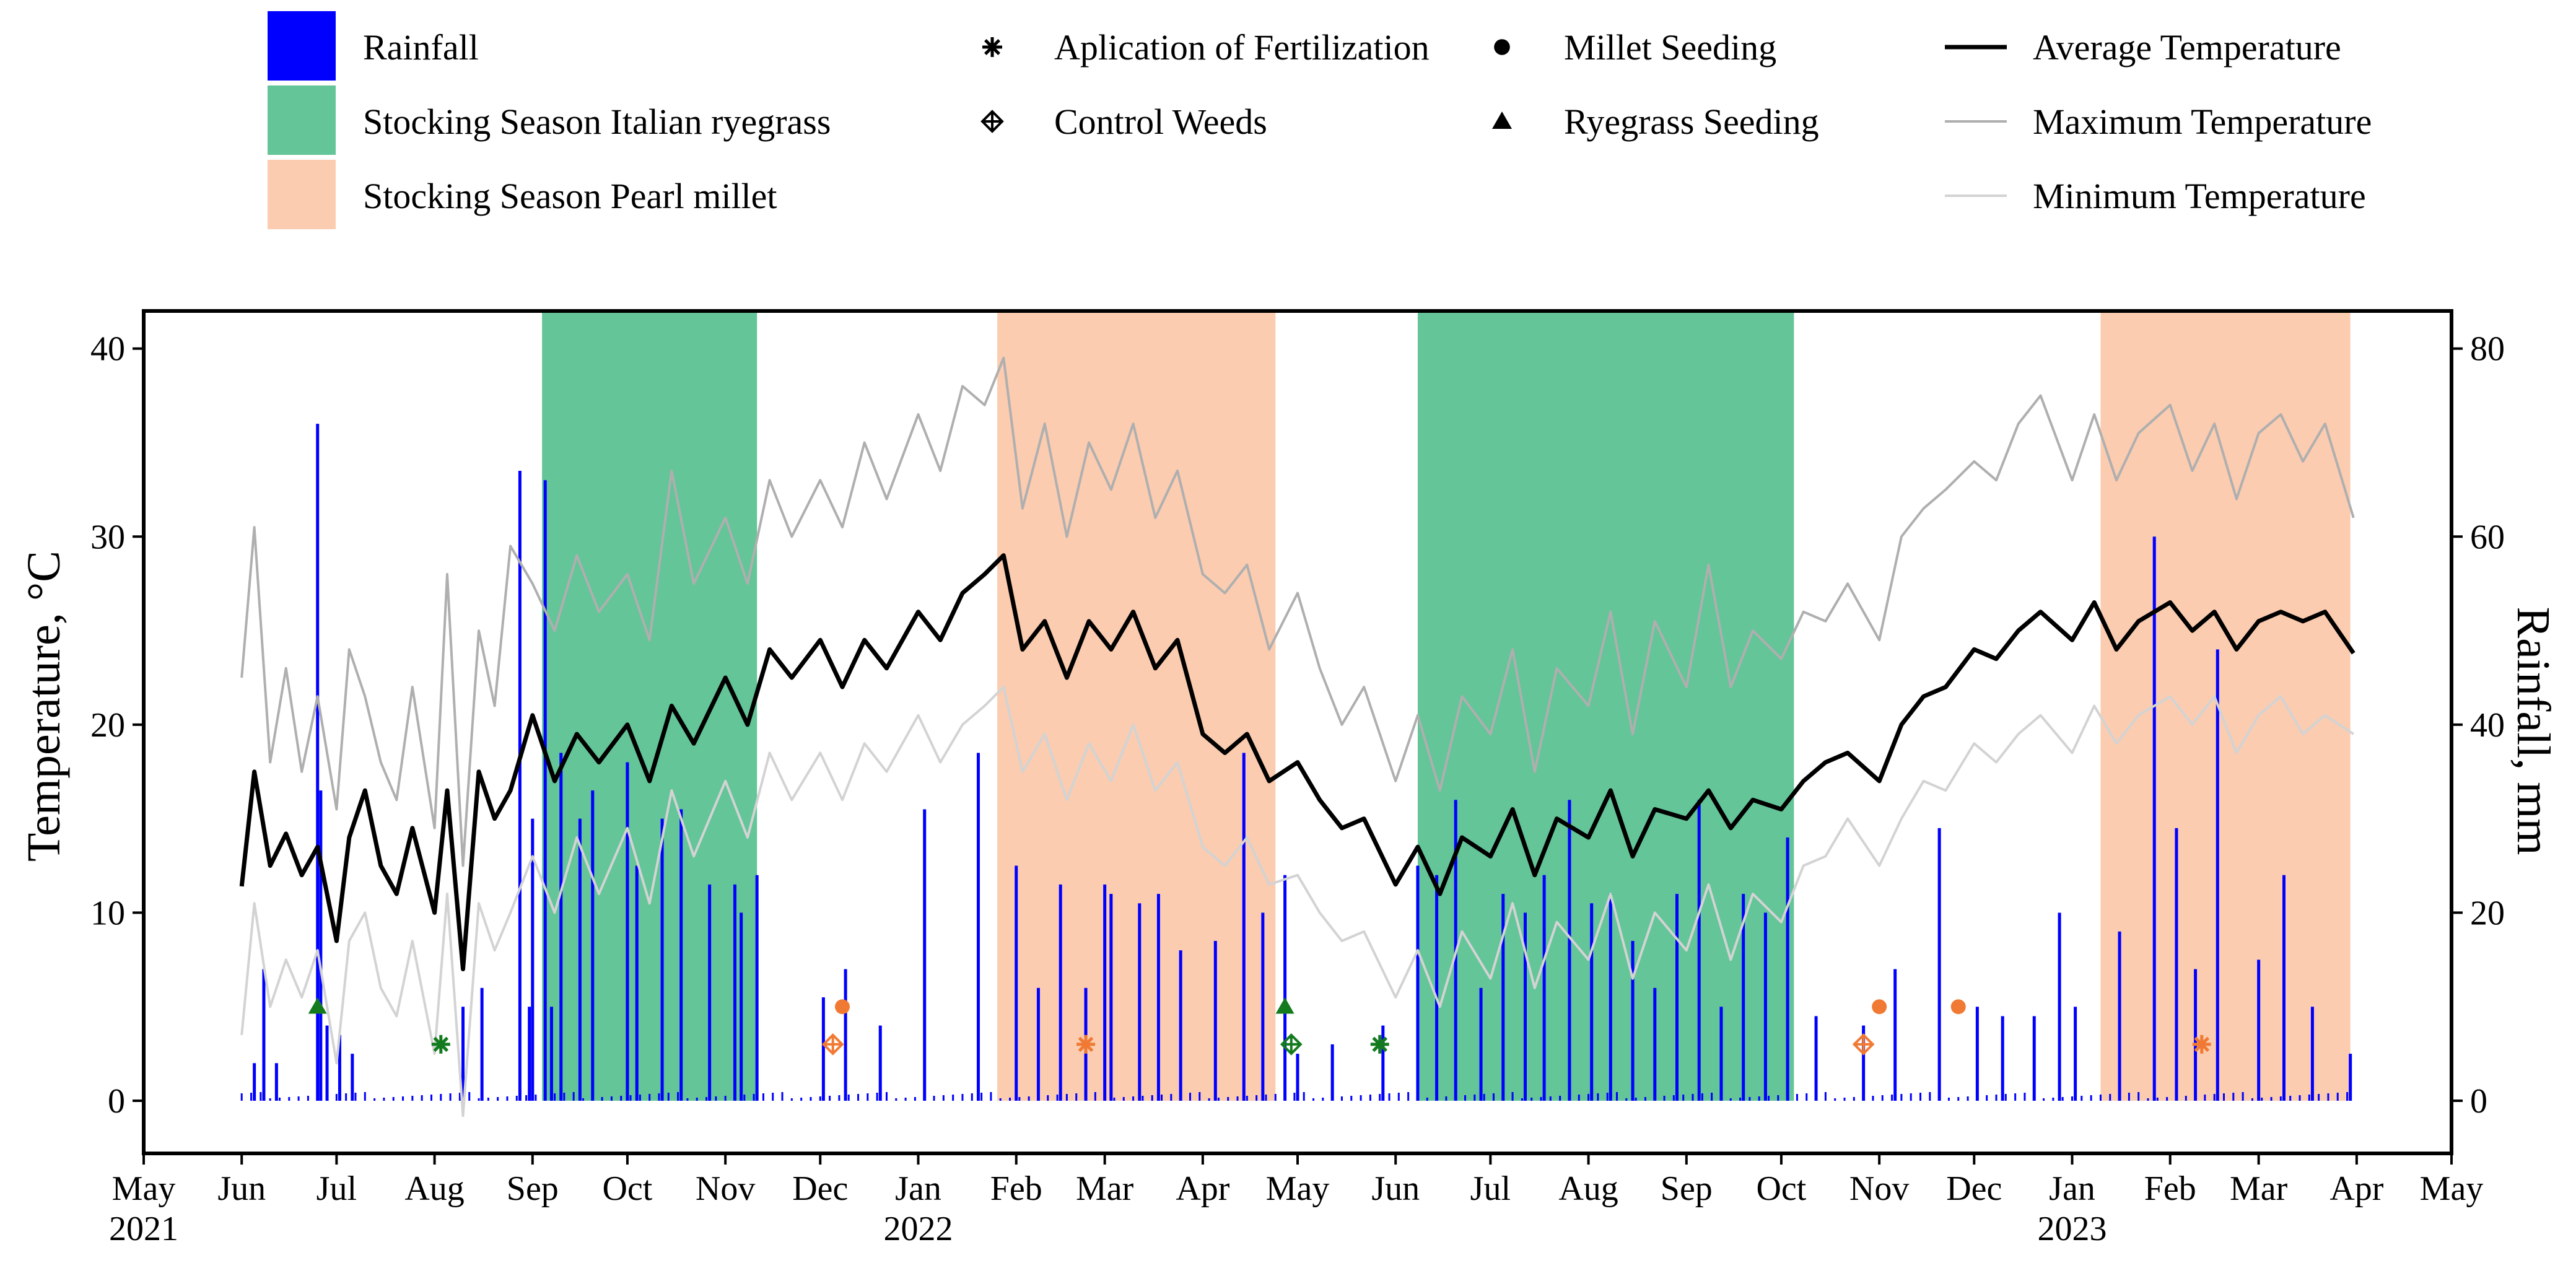  Describe the element at coordinates (992, 47) in the screenshot. I see `asterisk-icon` at that location.